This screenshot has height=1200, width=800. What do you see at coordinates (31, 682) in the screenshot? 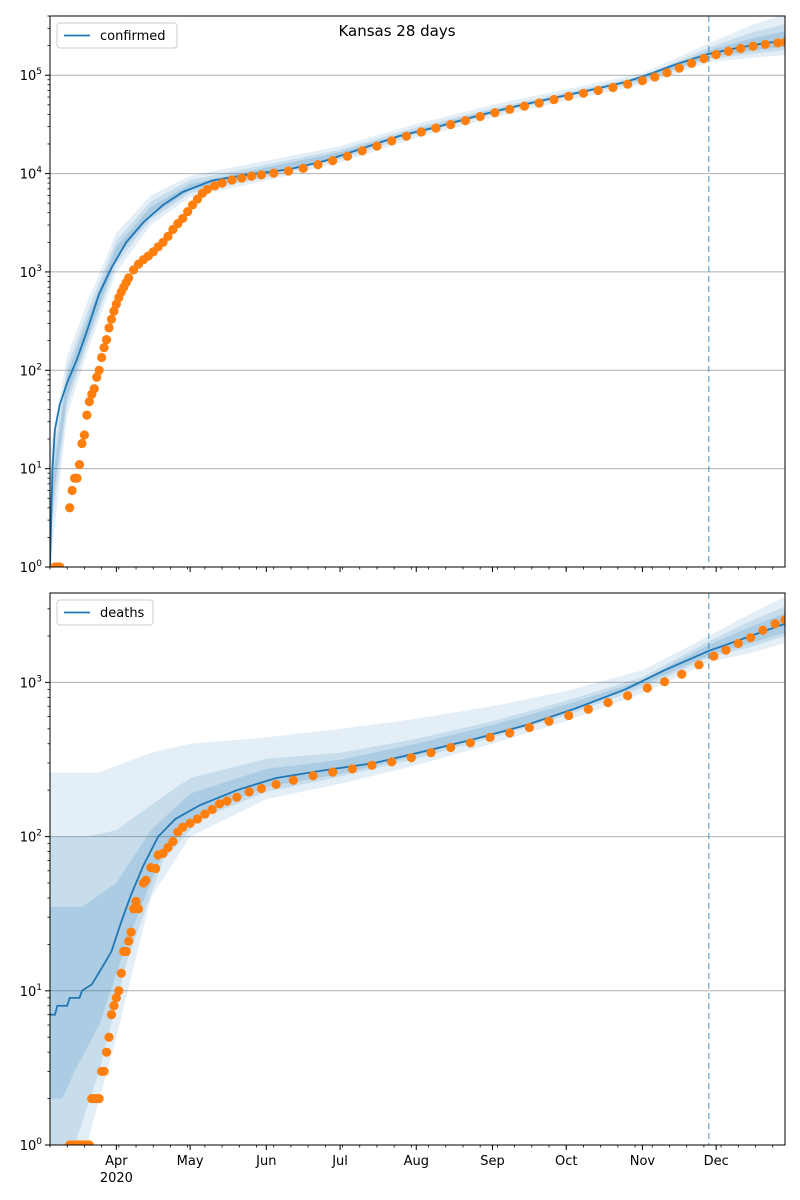
I see `y-tick-label: 10³` at bounding box center [31, 682].